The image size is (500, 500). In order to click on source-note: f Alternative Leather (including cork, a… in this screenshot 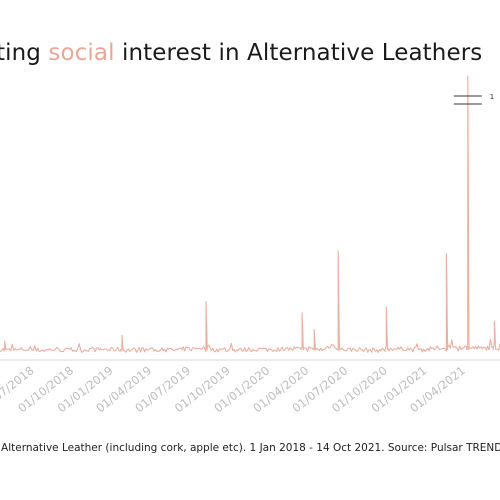, I will do `click(250, 448)`.